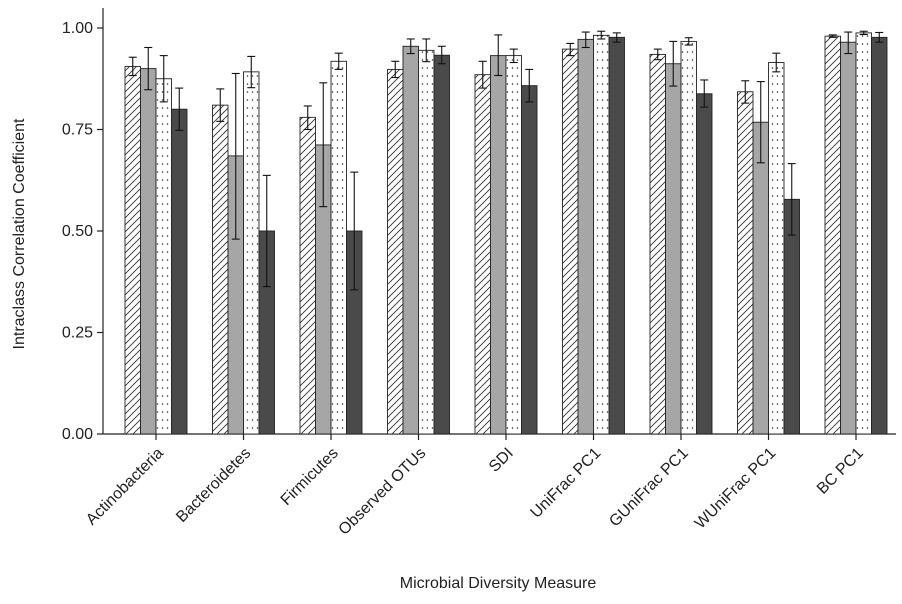 Image resolution: width=902 pixels, height=604 pixels. What do you see at coordinates (649, 488) in the screenshot?
I see `x-tick-label: GUniFrac PC1` at bounding box center [649, 488].